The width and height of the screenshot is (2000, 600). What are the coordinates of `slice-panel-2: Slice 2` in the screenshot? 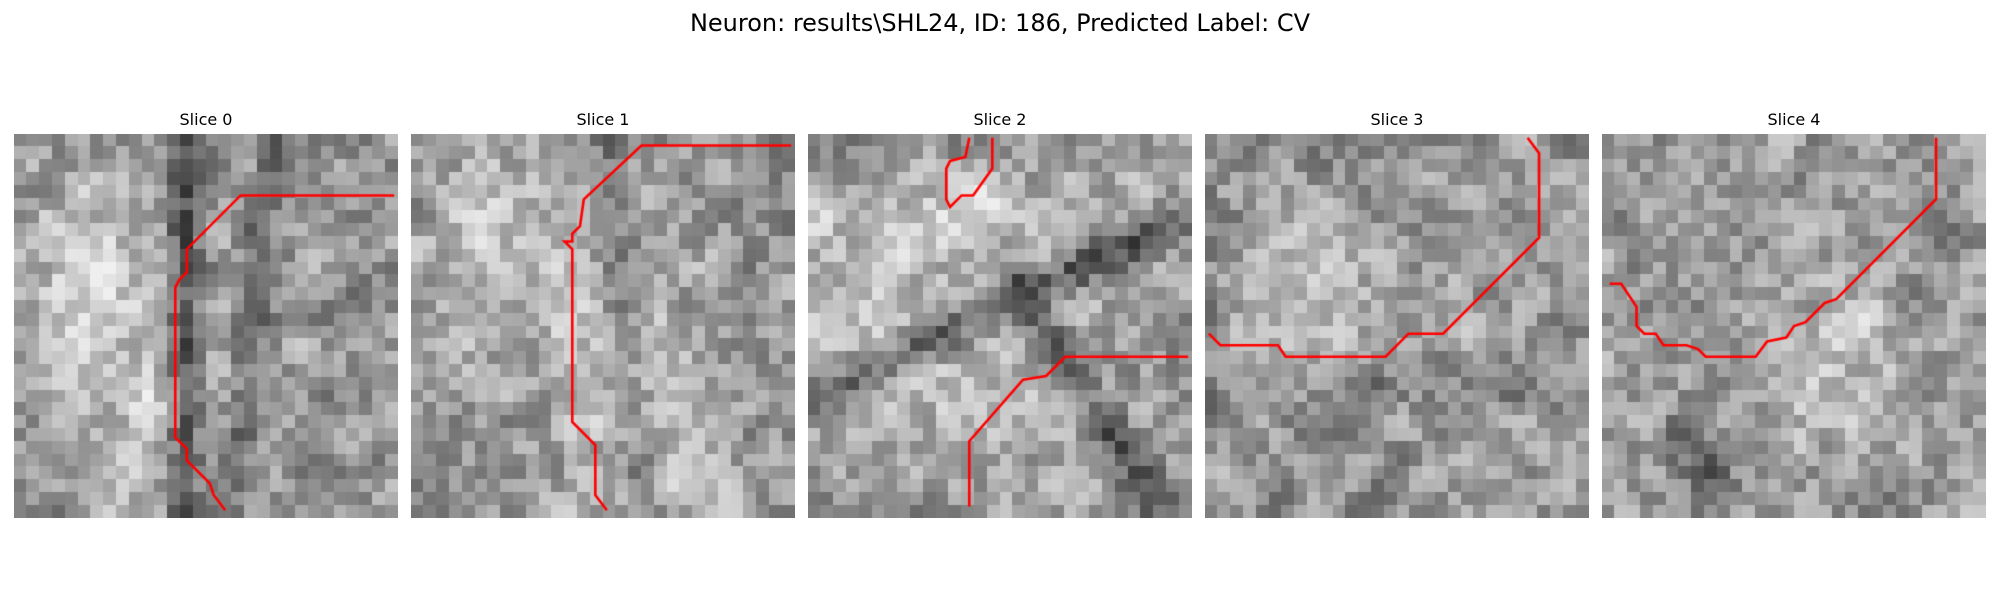 It's located at (1000, 313).